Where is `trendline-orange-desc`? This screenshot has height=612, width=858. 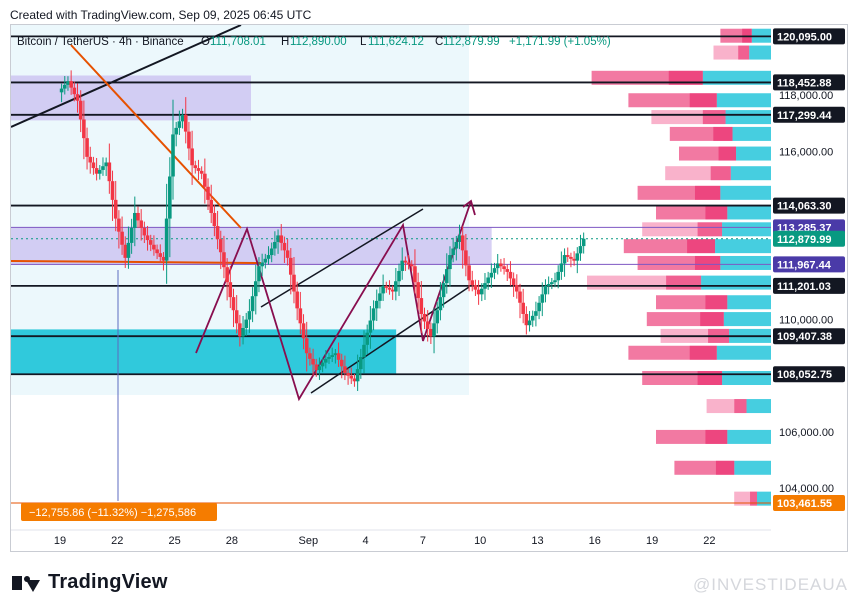
trendline-orange-desc is located at coordinates (156, 136).